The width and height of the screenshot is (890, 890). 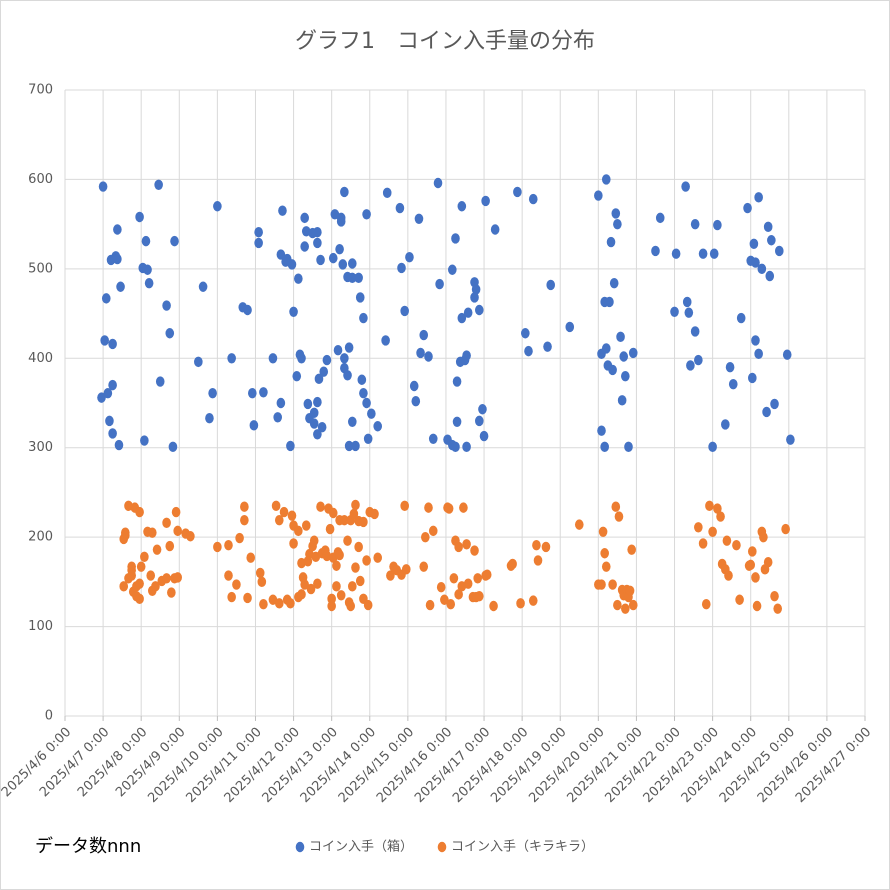 I want to click on y-tick-label: 300, so click(x=40, y=447).